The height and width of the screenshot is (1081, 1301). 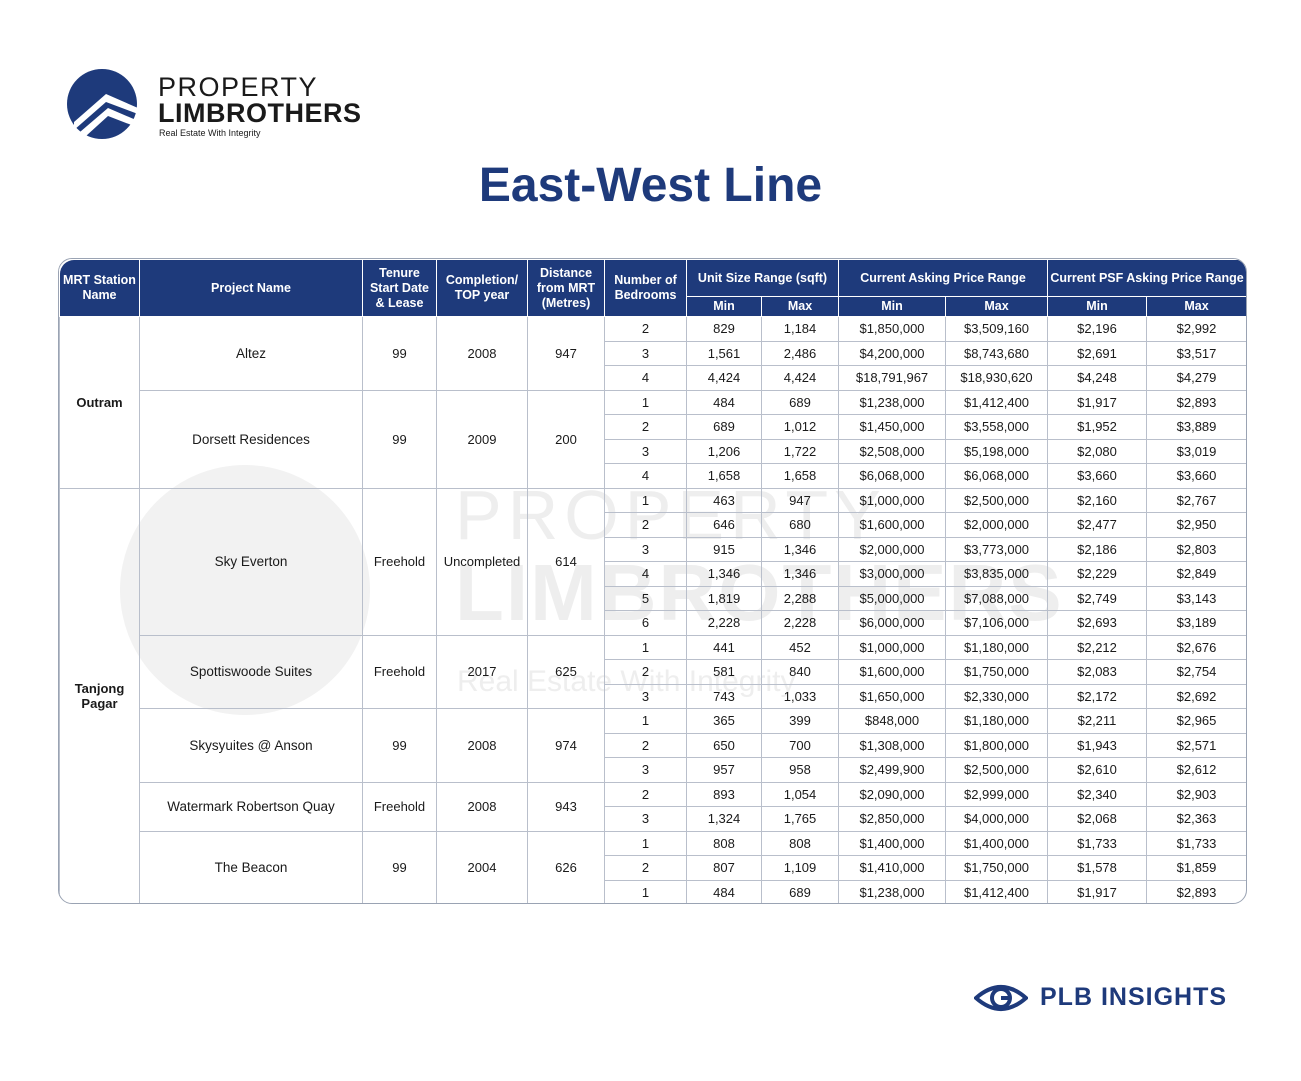 What do you see at coordinates (1097, 745) in the screenshot?
I see `psf-min-cell: $1,943` at bounding box center [1097, 745].